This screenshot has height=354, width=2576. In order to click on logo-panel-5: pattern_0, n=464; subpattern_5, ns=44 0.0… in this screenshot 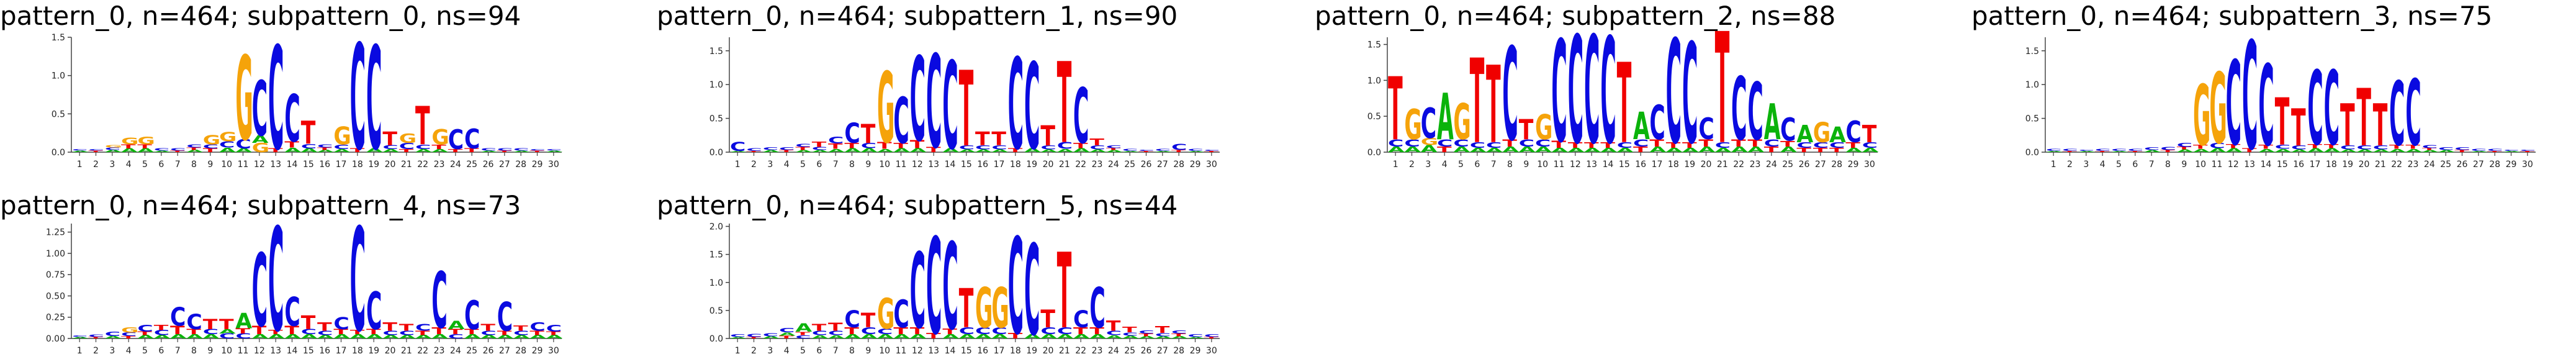, I will do `click(938, 272)`.